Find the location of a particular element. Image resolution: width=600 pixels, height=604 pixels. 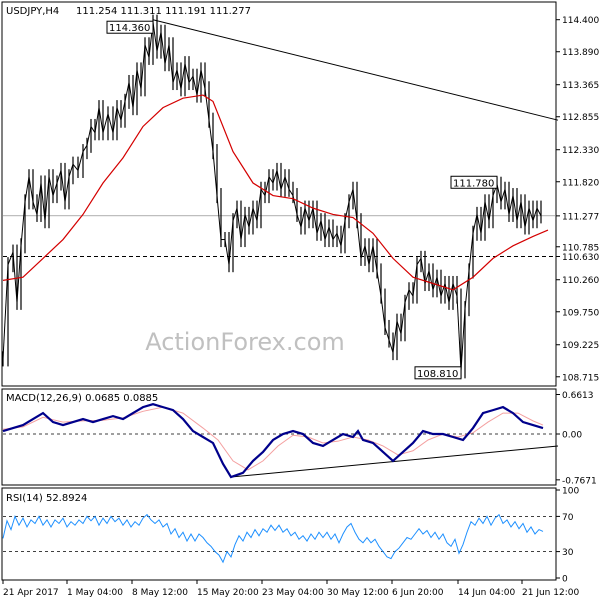

macd-signal-line is located at coordinates (273, 438).